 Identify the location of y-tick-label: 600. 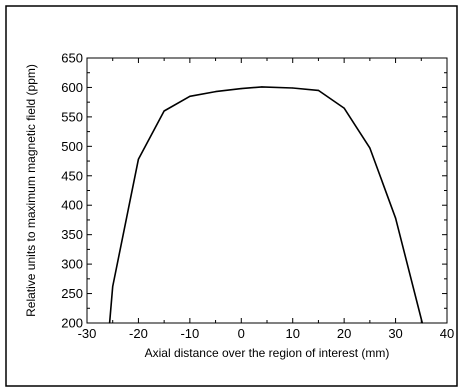
(72, 87).